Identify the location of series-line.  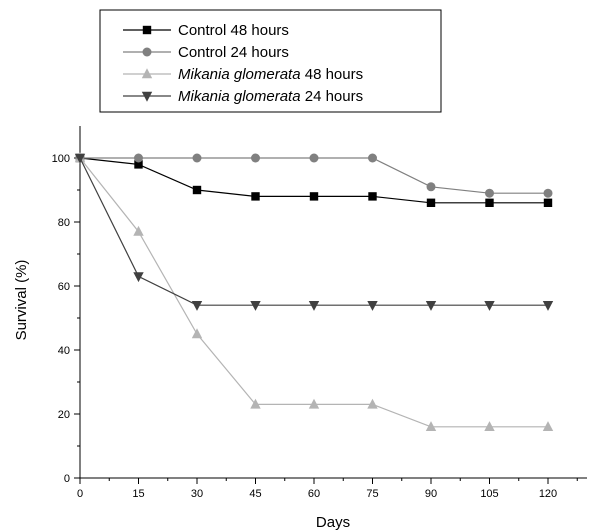
(314, 175).